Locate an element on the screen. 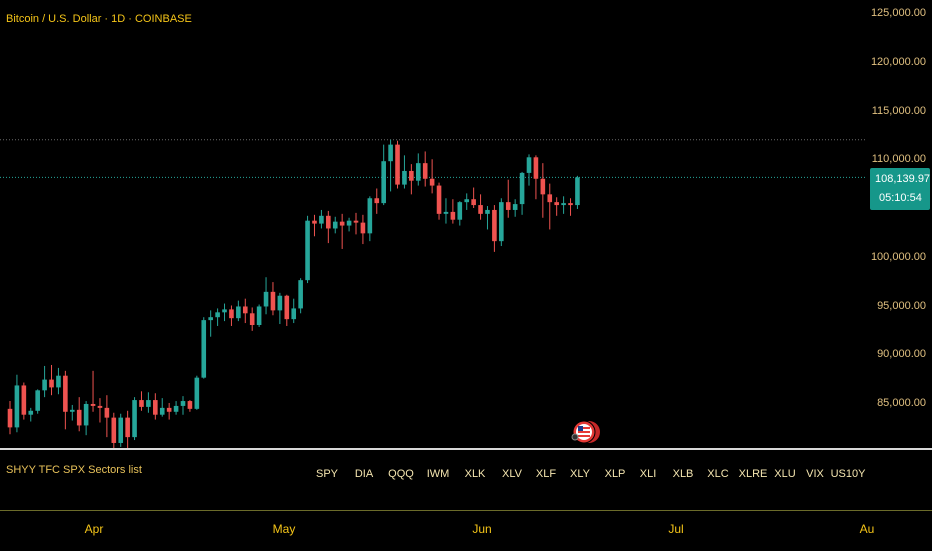 This screenshot has height=551, width=932. current-price: 108,139.97 is located at coordinates (903, 179).